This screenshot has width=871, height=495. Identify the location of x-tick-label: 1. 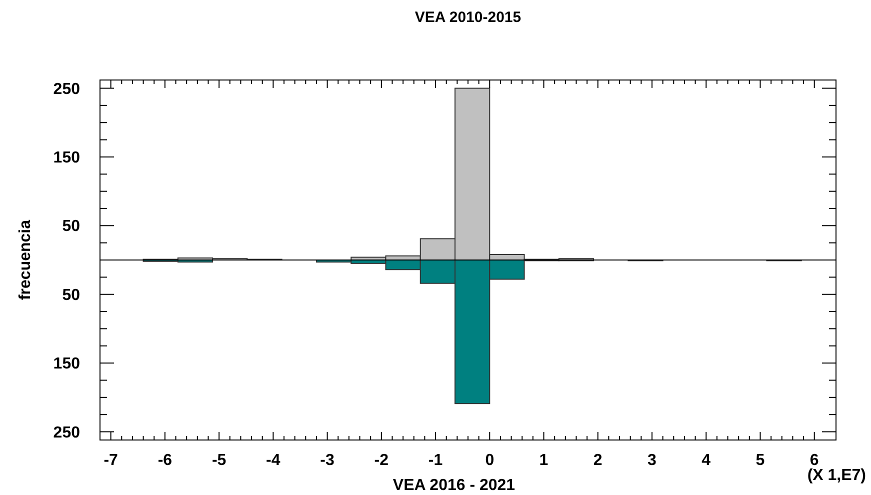
(543, 460).